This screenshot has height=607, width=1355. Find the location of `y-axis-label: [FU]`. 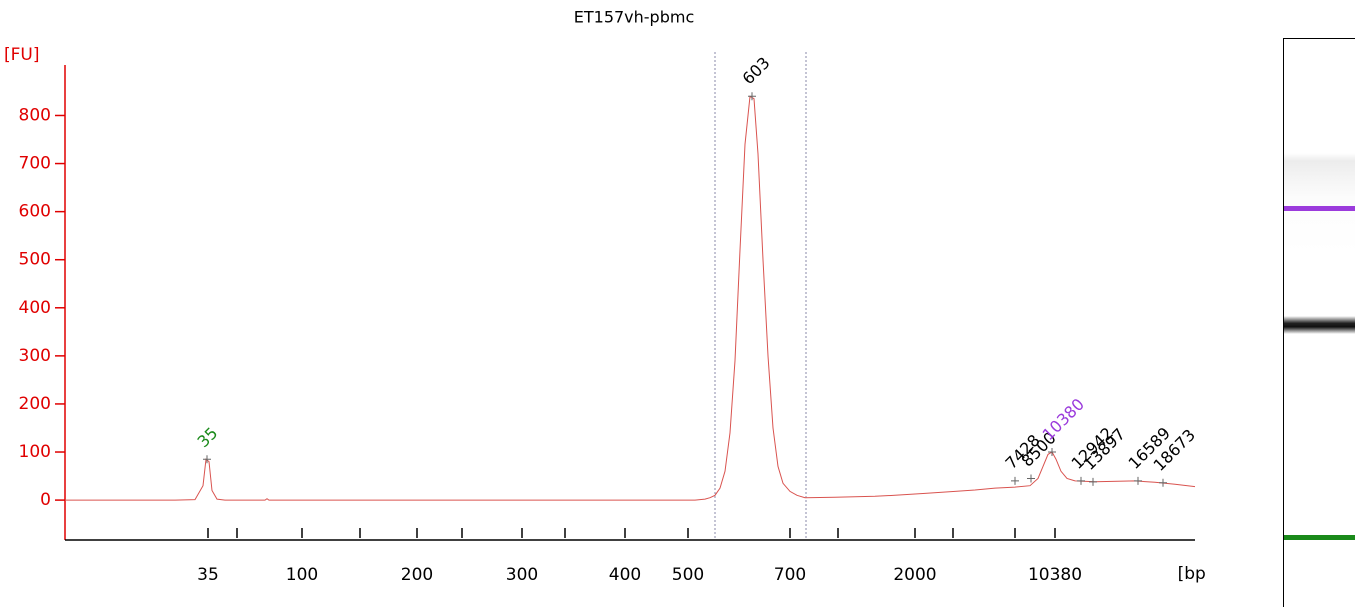

y-axis-label: [FU] is located at coordinates (22, 55).